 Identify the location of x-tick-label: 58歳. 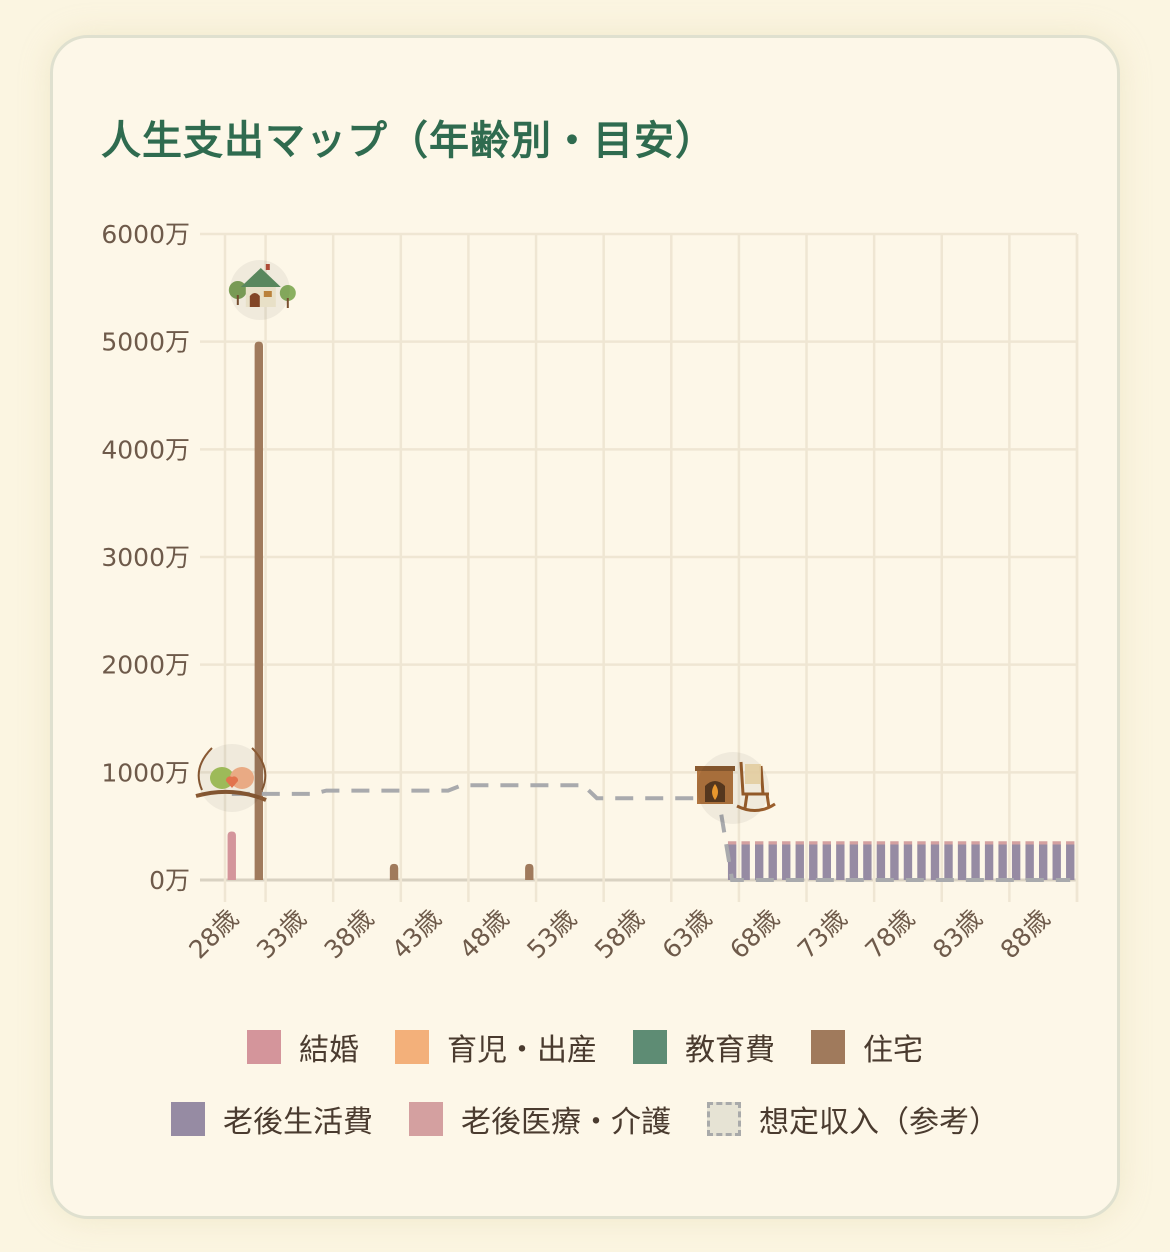
(619, 934).